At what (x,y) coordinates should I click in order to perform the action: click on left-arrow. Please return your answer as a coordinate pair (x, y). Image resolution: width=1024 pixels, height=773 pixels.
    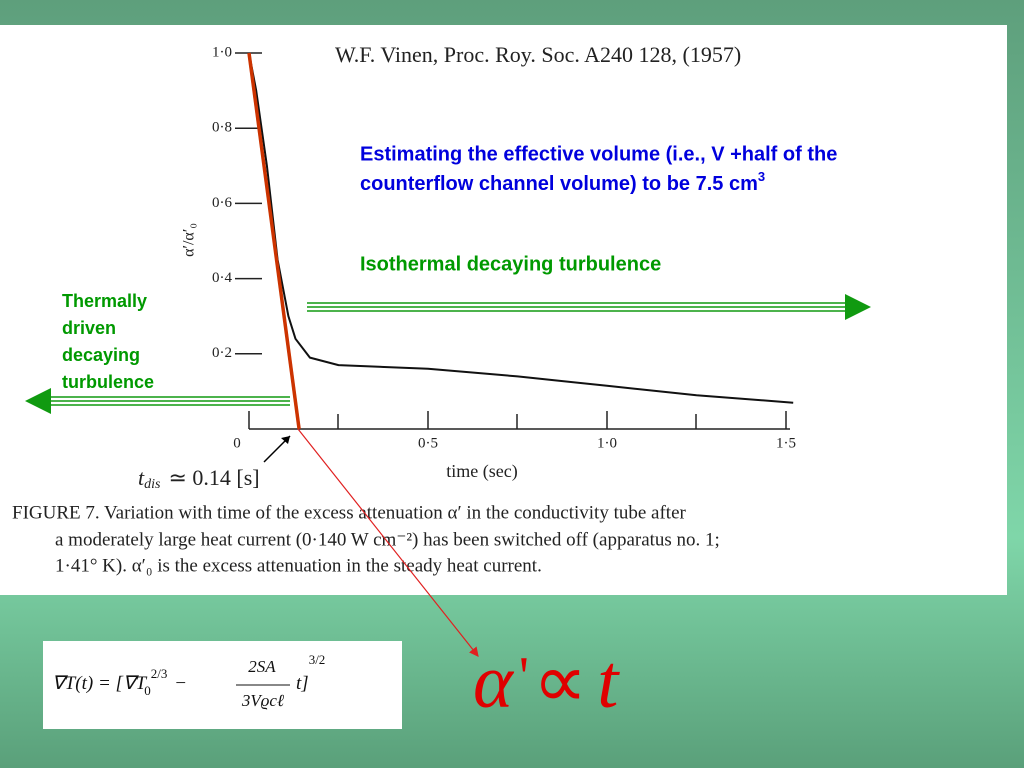
    Looking at the image, I should click on (169, 401).